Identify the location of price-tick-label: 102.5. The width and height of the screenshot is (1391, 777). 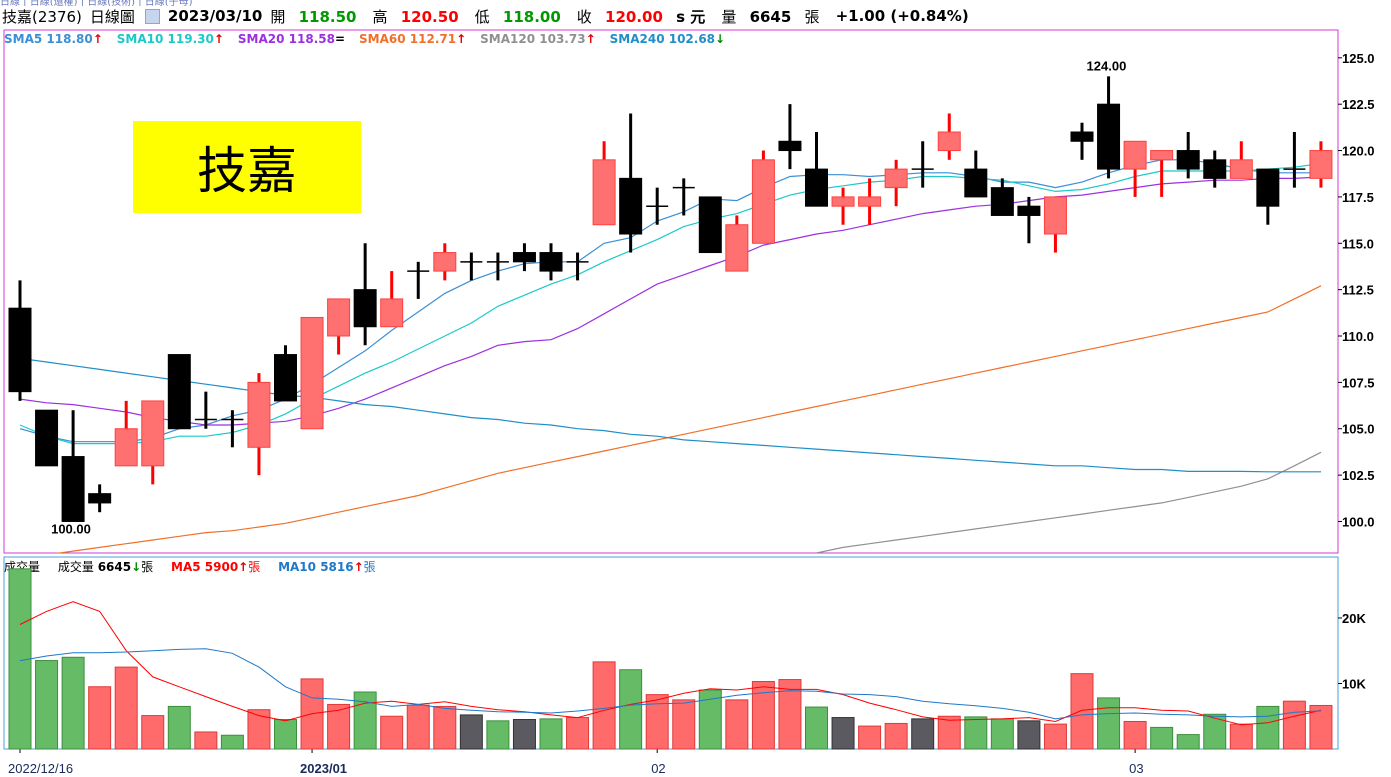
(1358, 475).